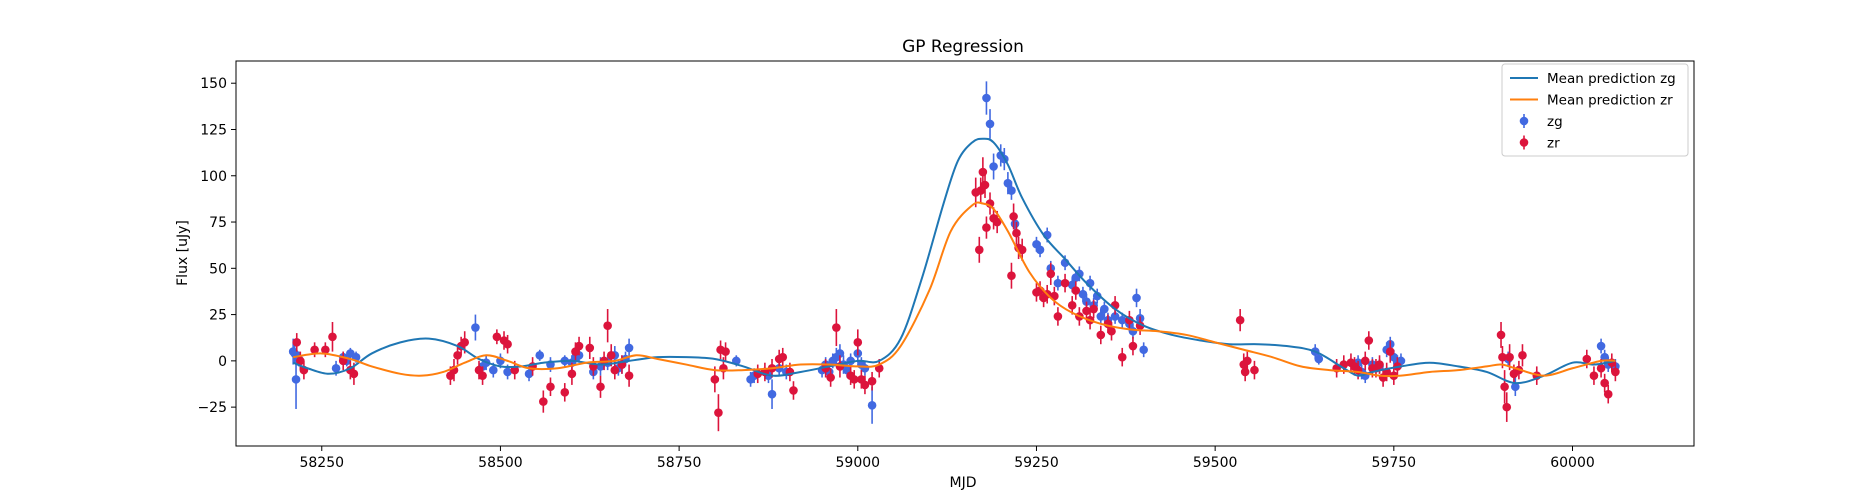  Describe the element at coordinates (212, 408) in the screenshot. I see `y-tick-label: −25` at that location.